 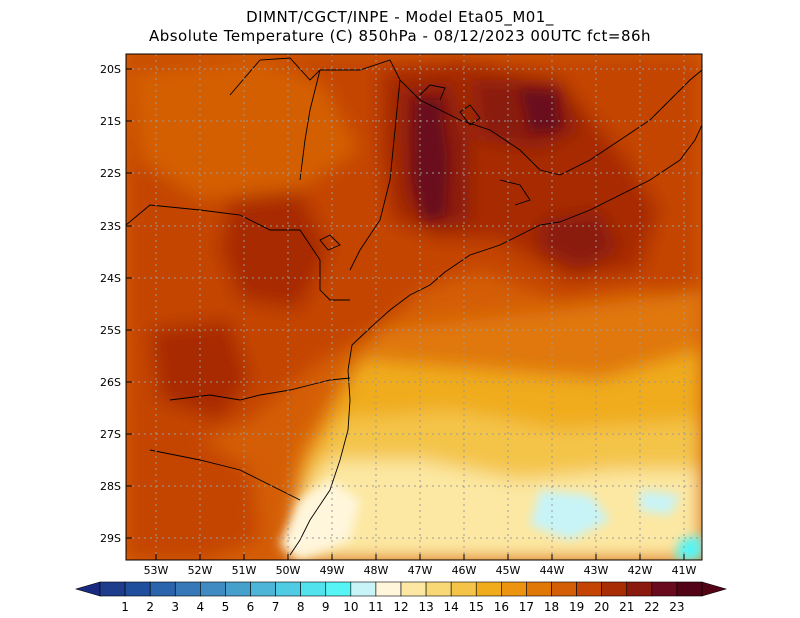 What do you see at coordinates (110, 486) in the screenshot?
I see `lat-label: 28S` at bounding box center [110, 486].